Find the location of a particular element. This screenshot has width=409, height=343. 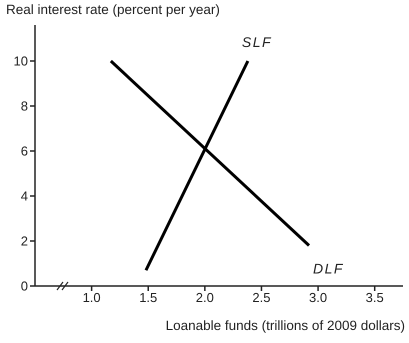

series-label: SLF is located at coordinates (257, 42).